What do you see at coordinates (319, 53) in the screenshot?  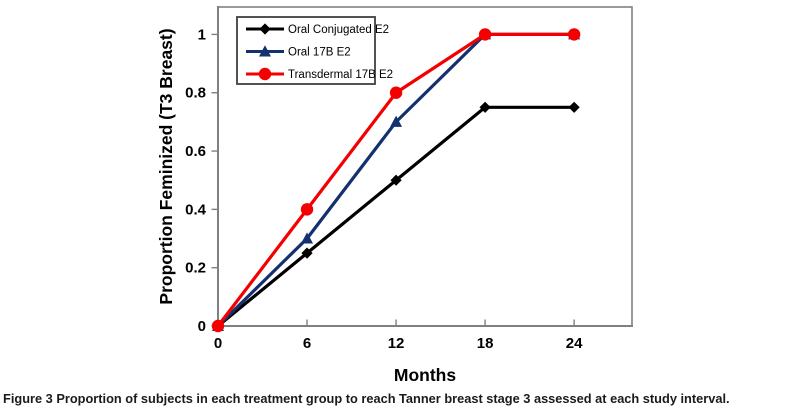 I see `legend-item-label: Oral 17B E2` at bounding box center [319, 53].